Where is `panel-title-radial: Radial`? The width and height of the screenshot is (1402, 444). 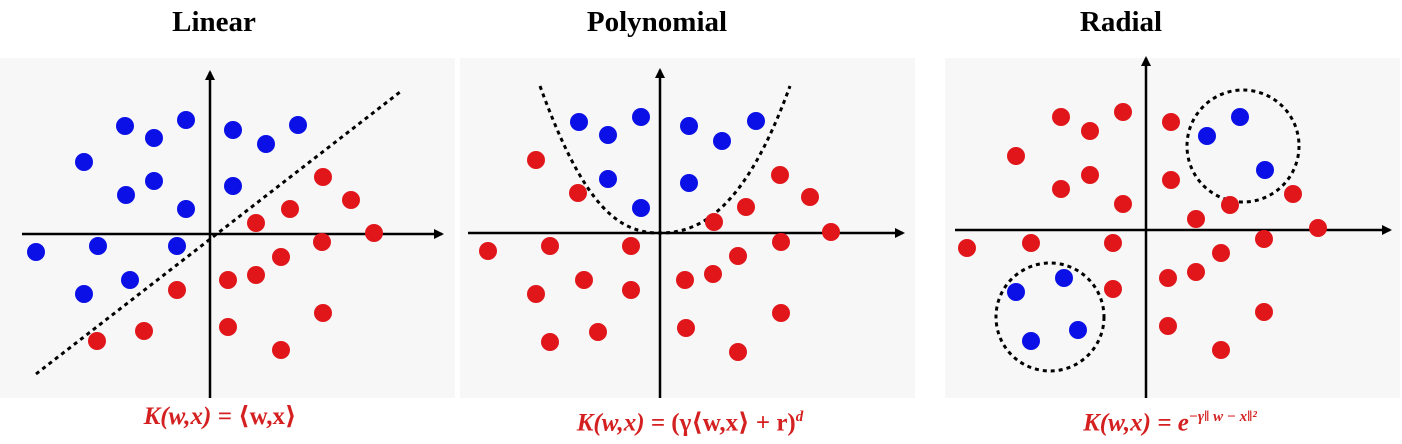 panel-title-radial: Radial is located at coordinates (1121, 22).